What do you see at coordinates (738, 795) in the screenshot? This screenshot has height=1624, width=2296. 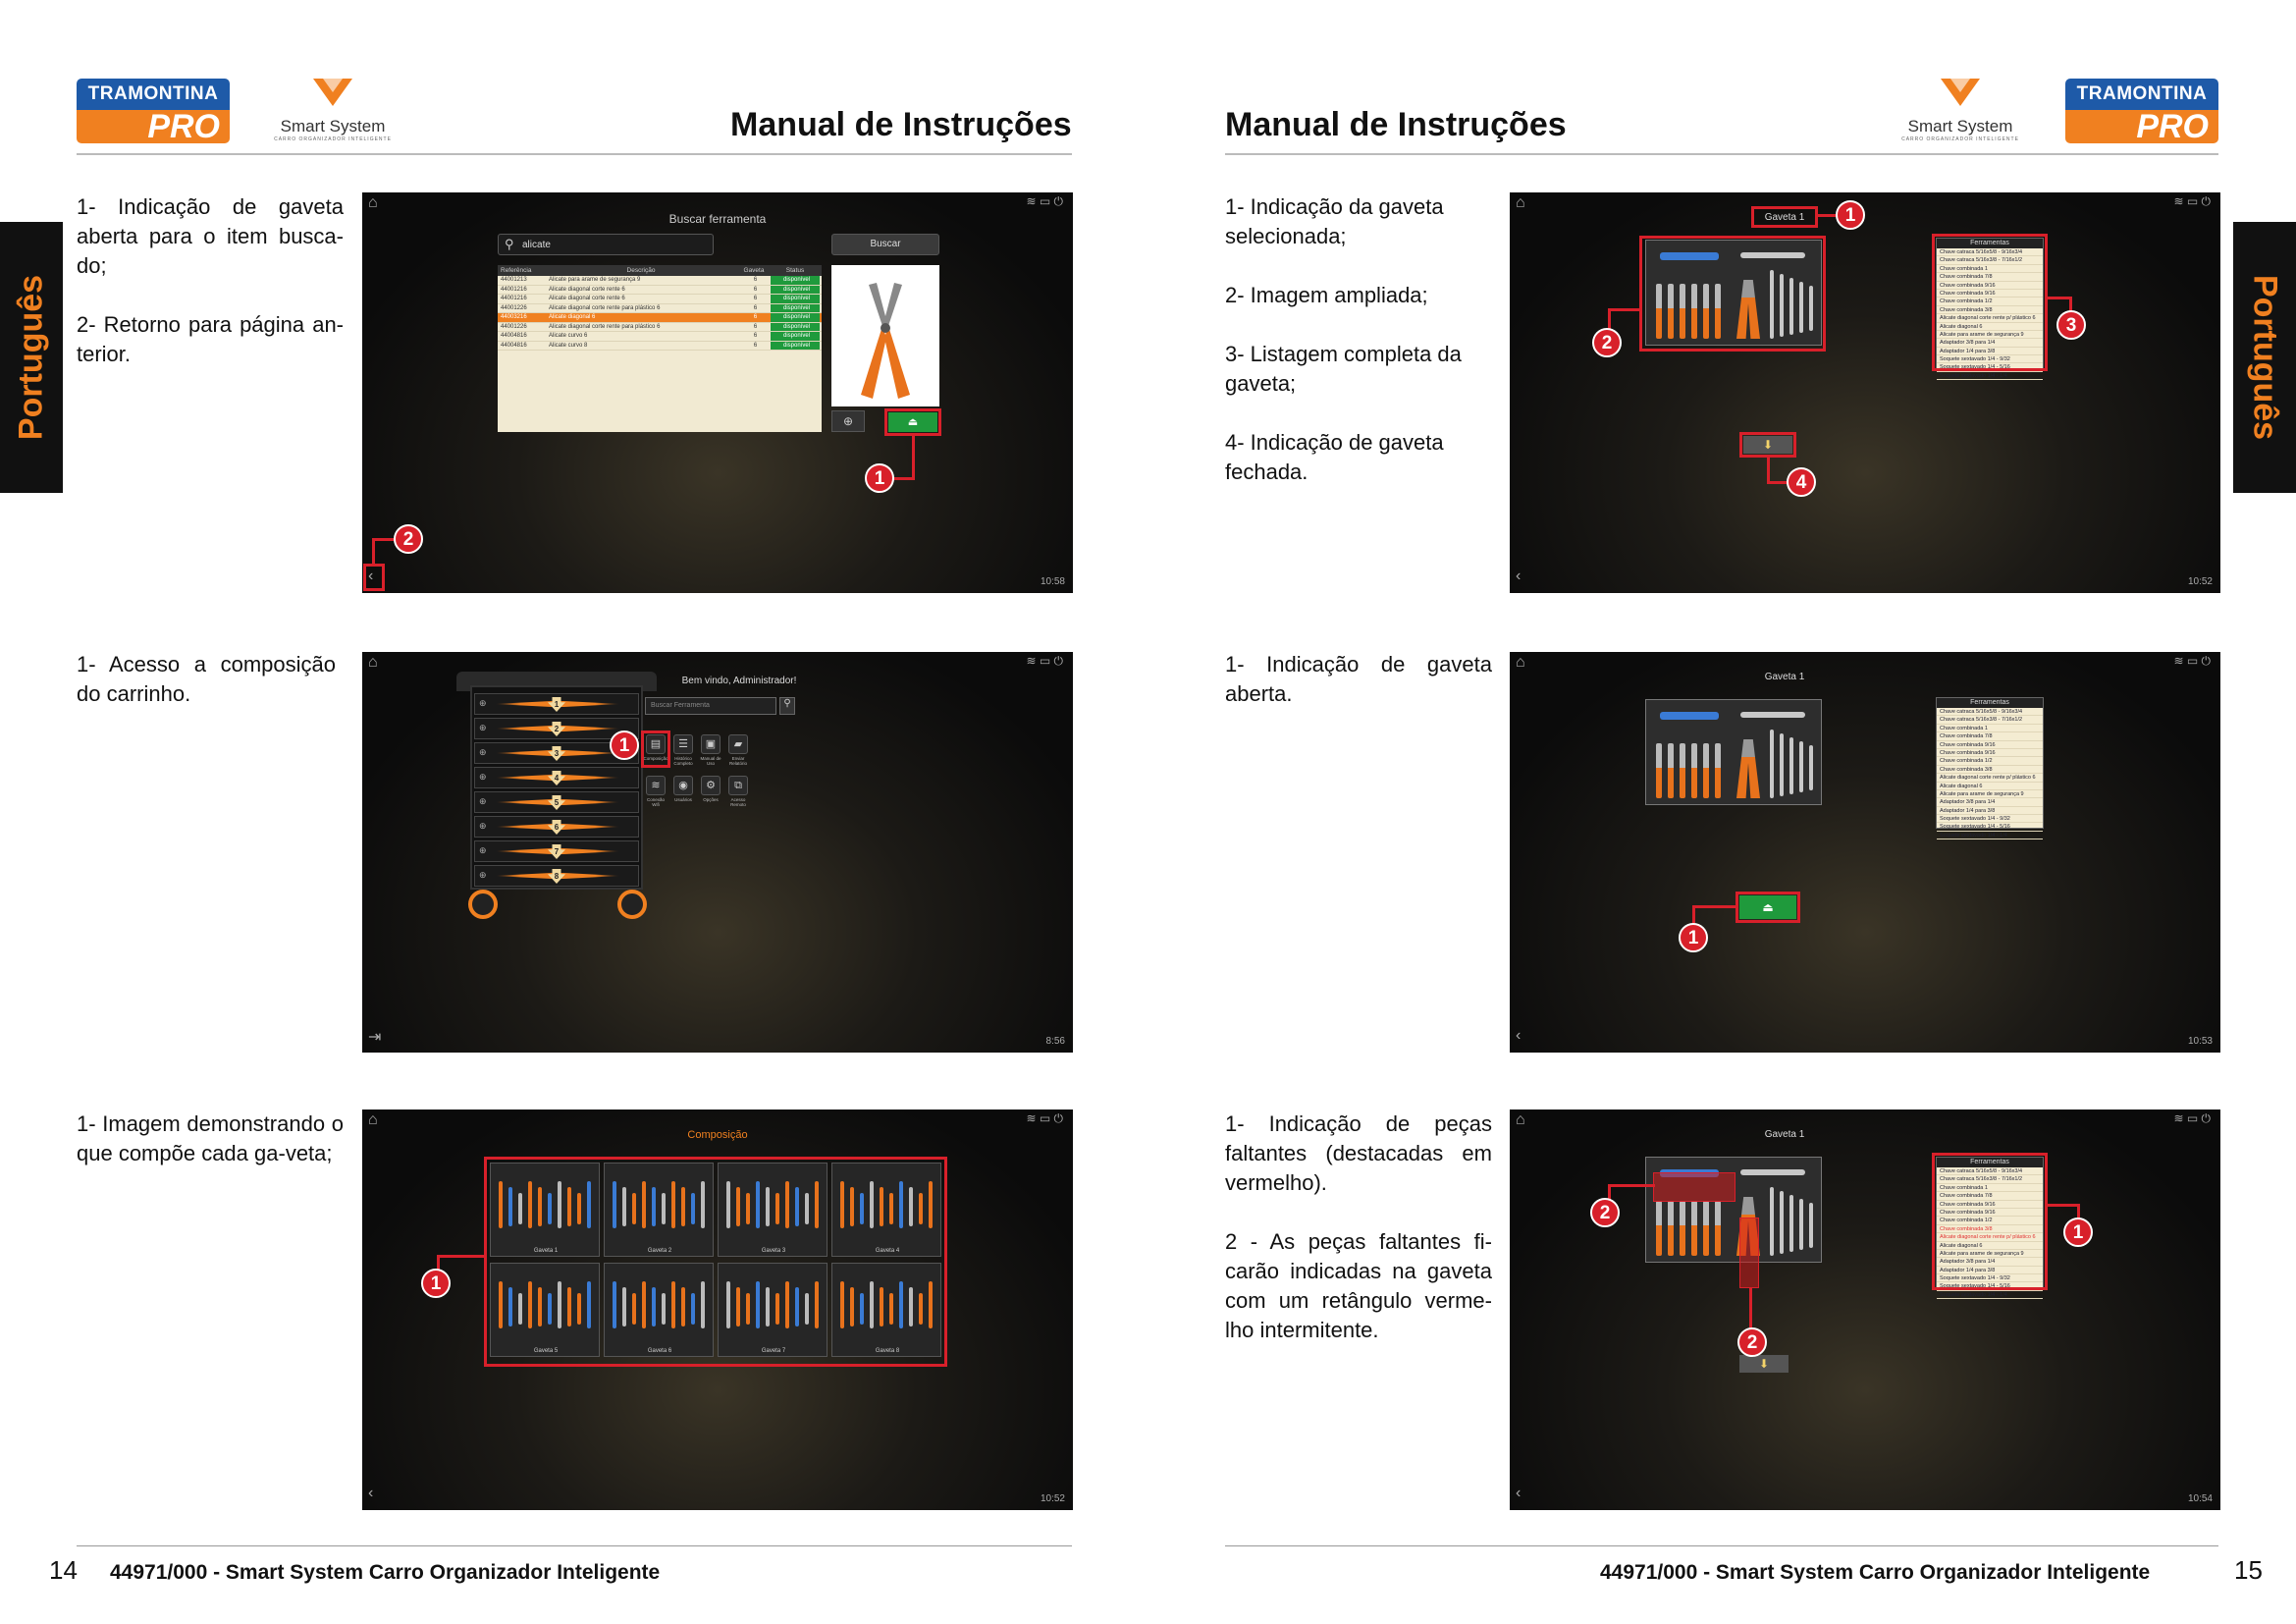 I see `menu-item-acesso-remoto: ⧉ Acesso Remoto` at bounding box center [738, 795].